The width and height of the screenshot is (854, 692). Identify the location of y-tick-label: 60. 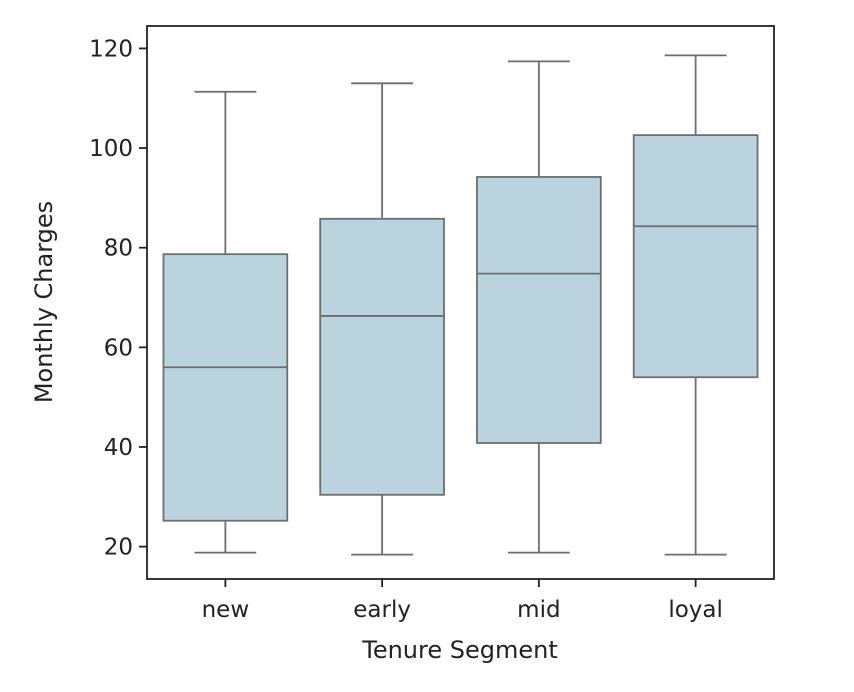
(118, 348).